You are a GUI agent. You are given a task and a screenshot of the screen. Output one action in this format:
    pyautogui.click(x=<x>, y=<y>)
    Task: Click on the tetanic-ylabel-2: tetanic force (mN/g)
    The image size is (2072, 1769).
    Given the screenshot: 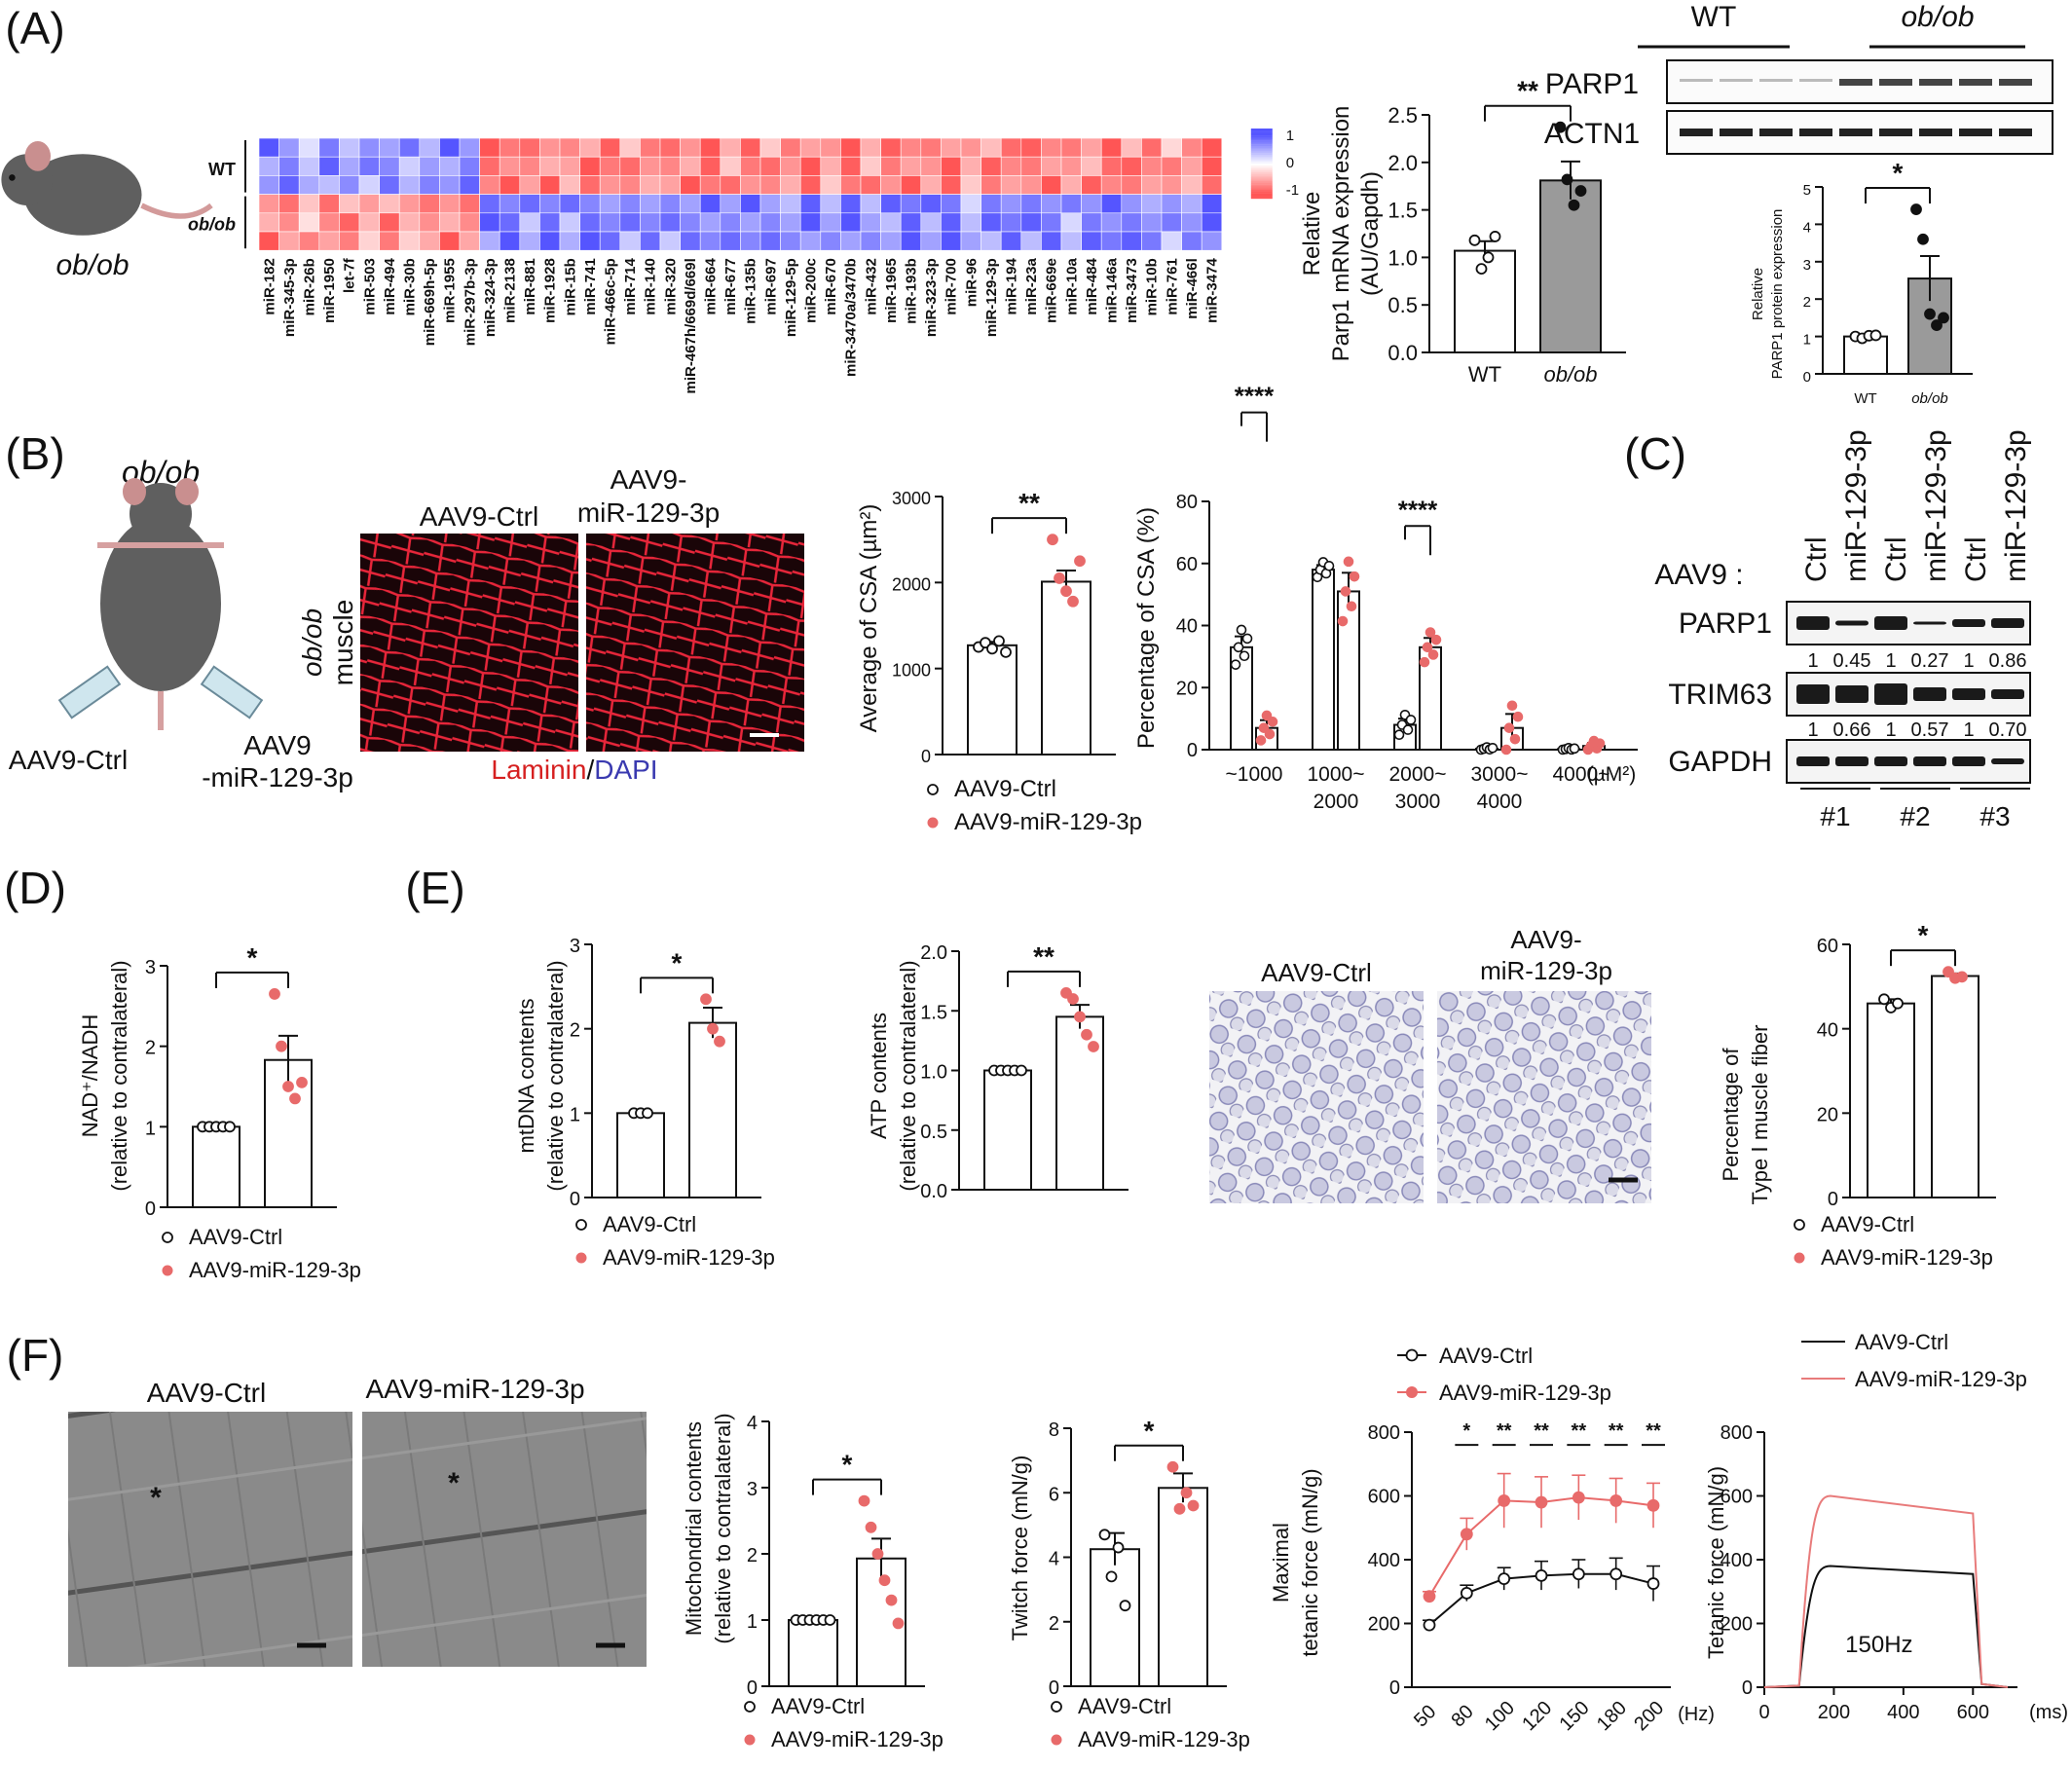 What is the action you would take?
    pyautogui.click(x=1310, y=1562)
    